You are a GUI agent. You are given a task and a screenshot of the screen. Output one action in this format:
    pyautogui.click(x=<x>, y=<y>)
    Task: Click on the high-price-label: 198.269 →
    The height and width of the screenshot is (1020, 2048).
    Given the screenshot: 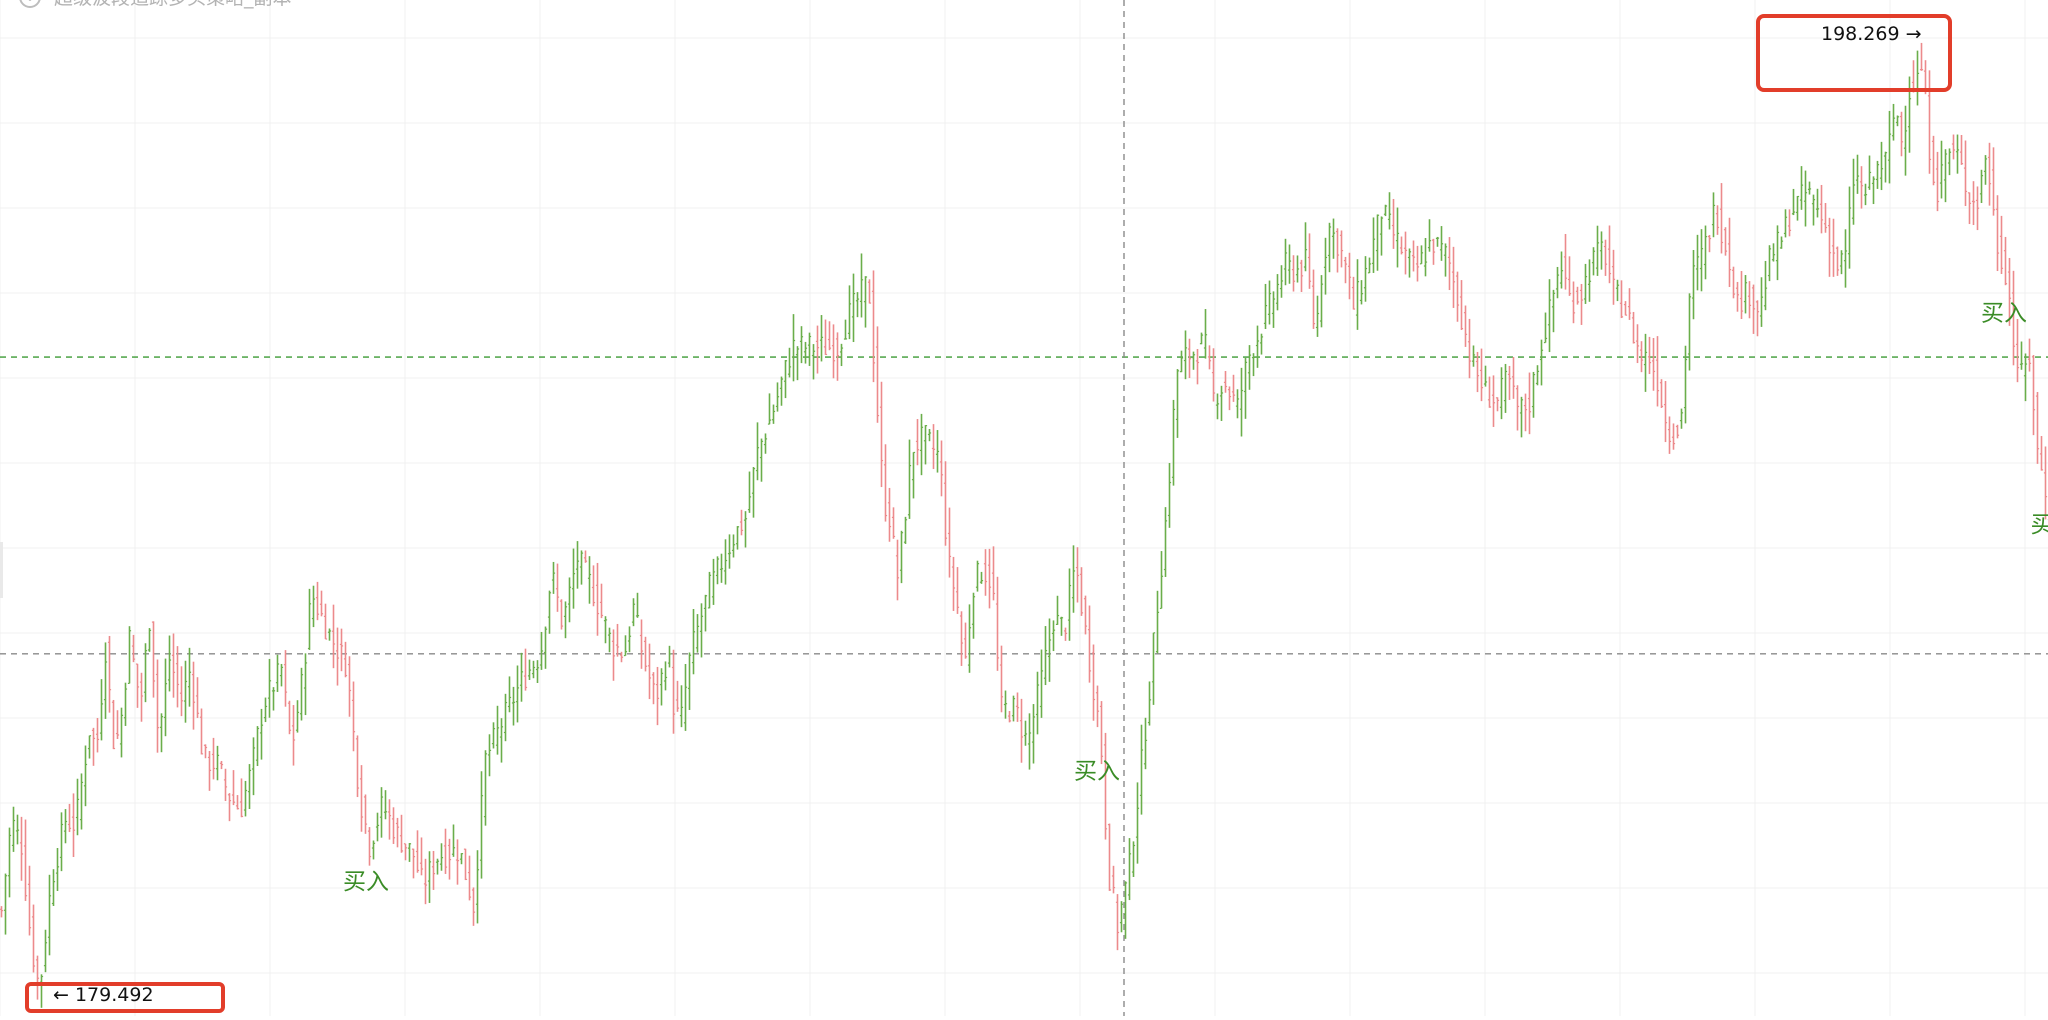 What is the action you would take?
    pyautogui.click(x=1871, y=34)
    